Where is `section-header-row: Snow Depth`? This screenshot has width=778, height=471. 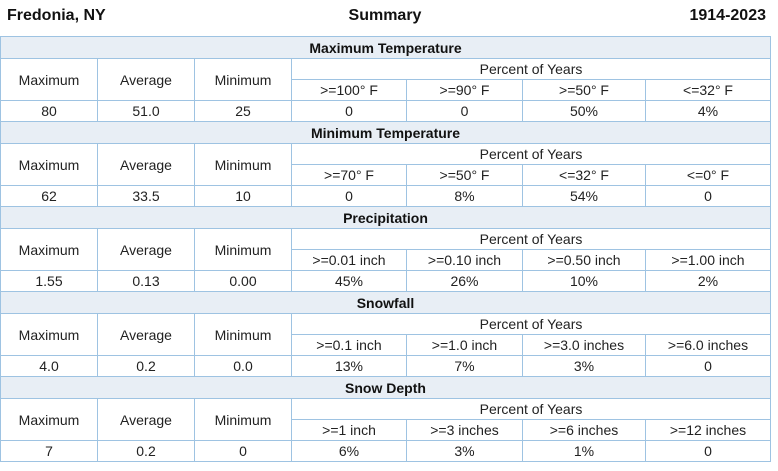 section-header-row: Snow Depth is located at coordinates (385, 387).